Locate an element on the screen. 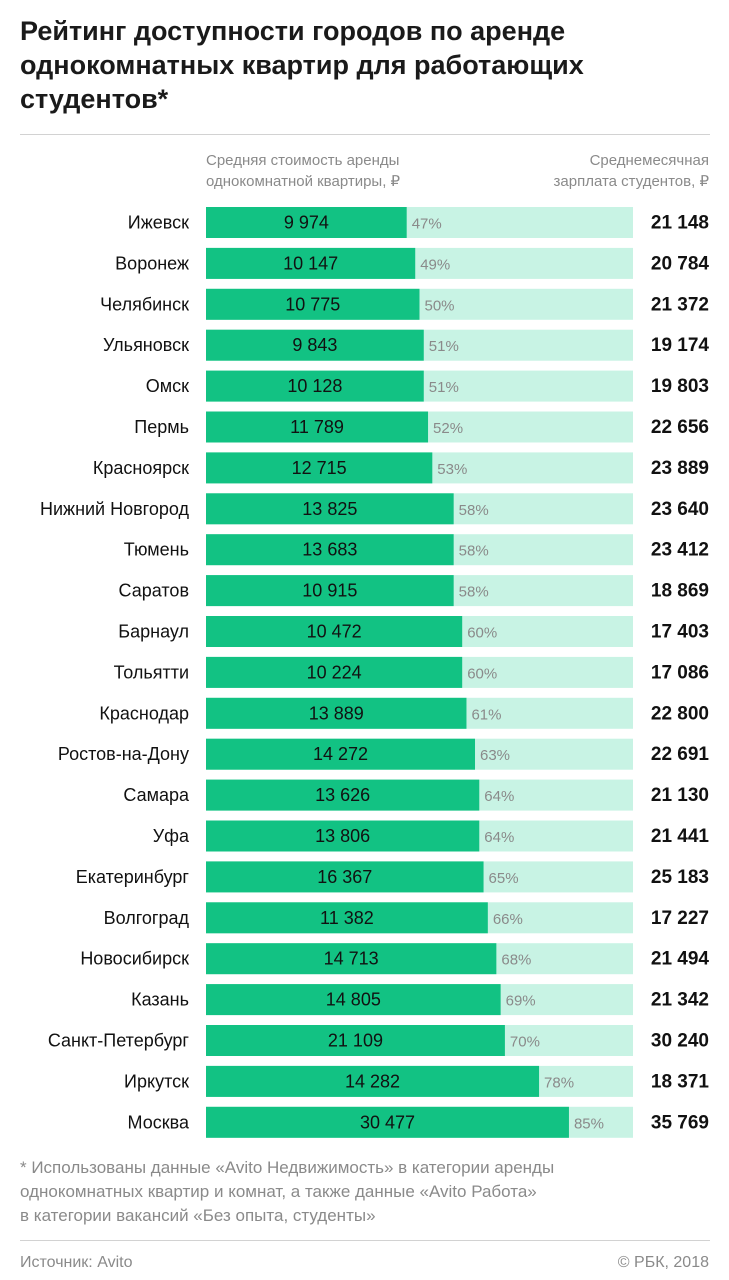 This screenshot has height=1280, width=729. city-label: Красноярск is located at coordinates (141, 468).